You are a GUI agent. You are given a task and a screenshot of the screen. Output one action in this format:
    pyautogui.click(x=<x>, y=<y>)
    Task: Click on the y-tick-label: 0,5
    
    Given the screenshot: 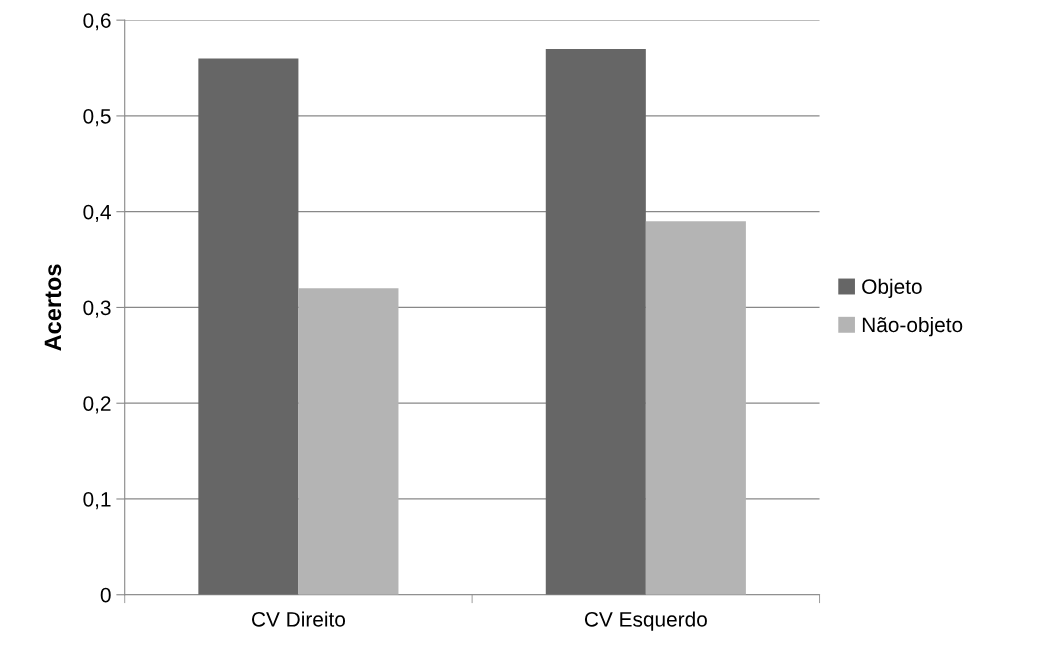 What is the action you would take?
    pyautogui.click(x=97, y=117)
    